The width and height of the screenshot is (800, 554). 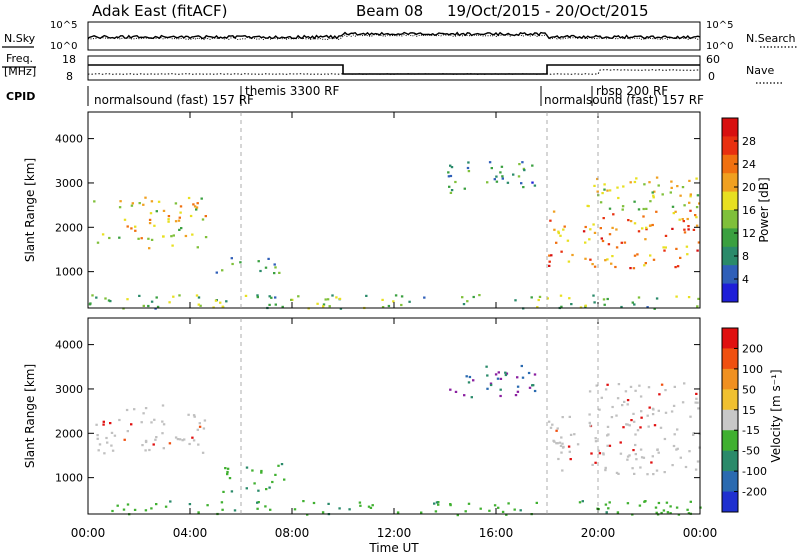 What do you see at coordinates (69, 433) in the screenshot?
I see `y-tick-label: 2000` at bounding box center [69, 433].